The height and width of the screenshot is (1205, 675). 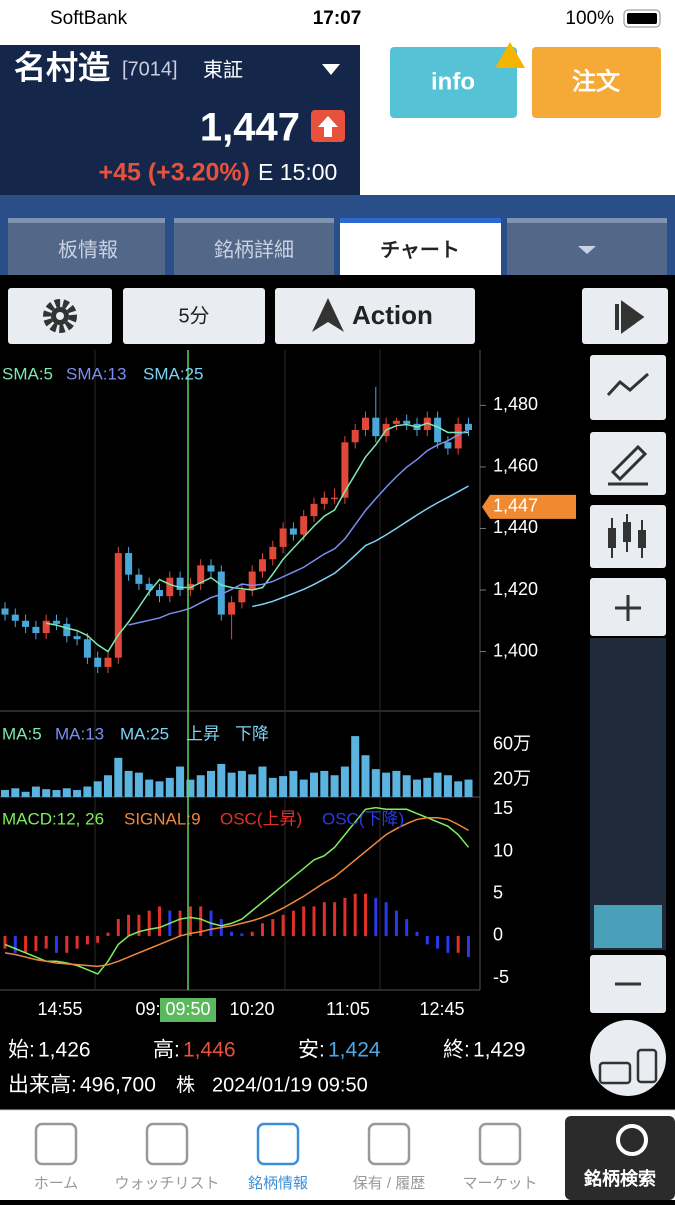 I want to click on scroll-thumb, so click(x=628, y=926).